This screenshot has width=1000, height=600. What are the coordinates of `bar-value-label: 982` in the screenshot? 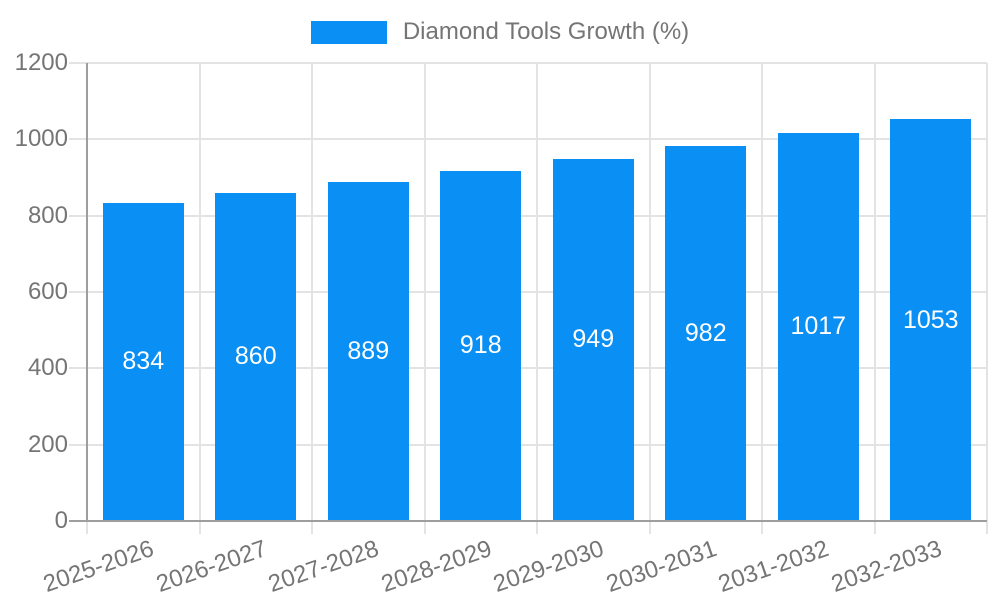 It's located at (705, 333).